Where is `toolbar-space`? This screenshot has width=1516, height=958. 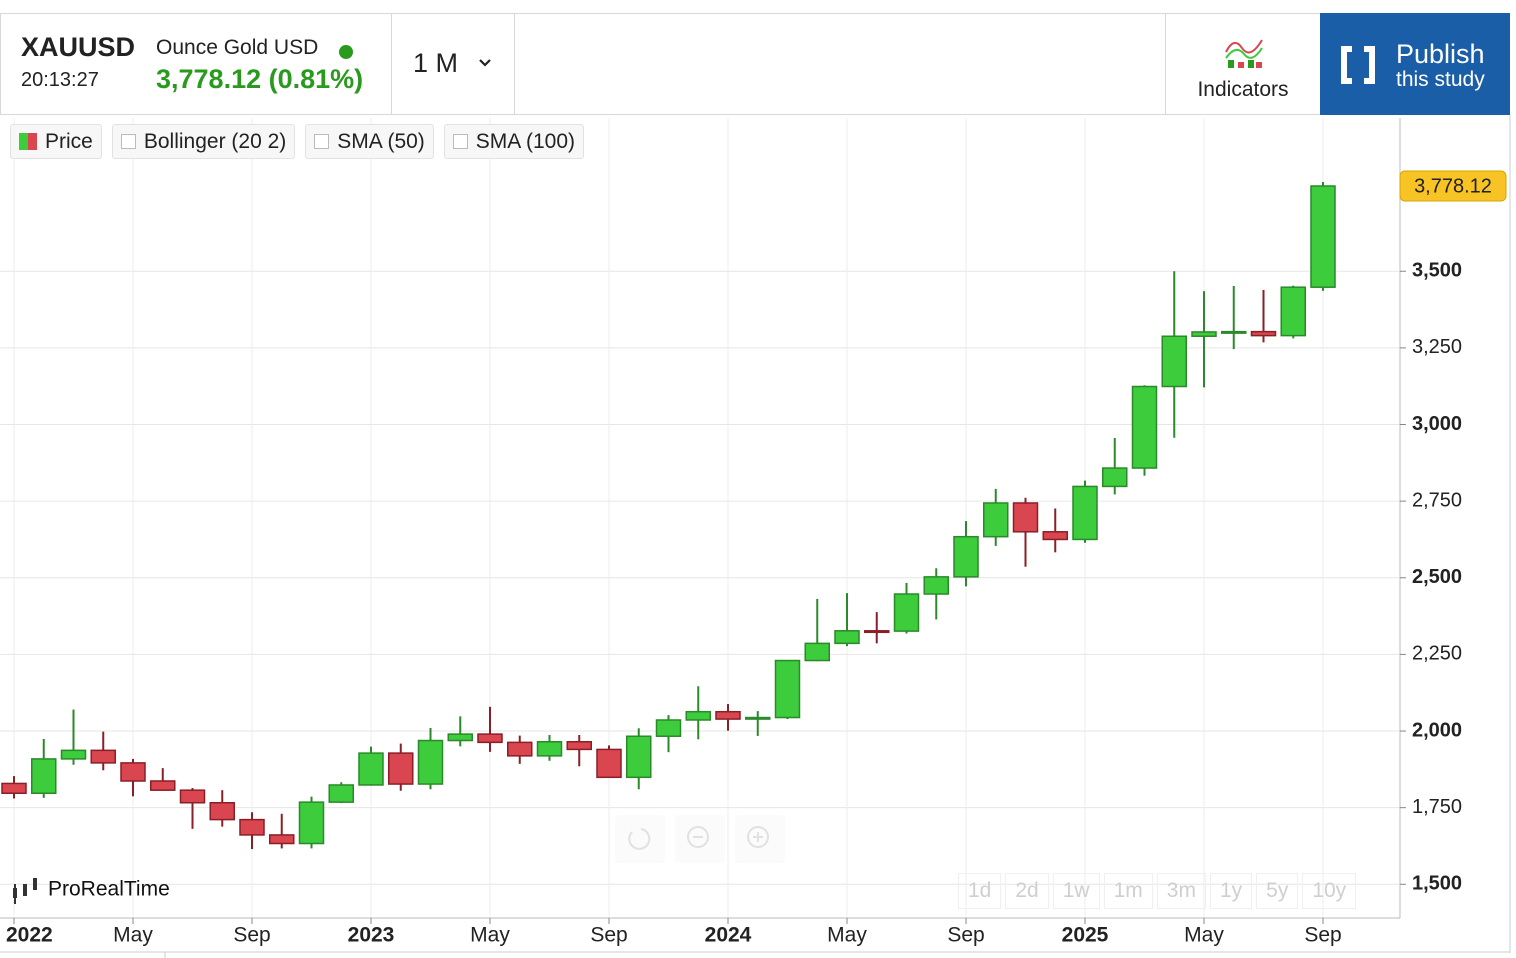 toolbar-space is located at coordinates (840, 64).